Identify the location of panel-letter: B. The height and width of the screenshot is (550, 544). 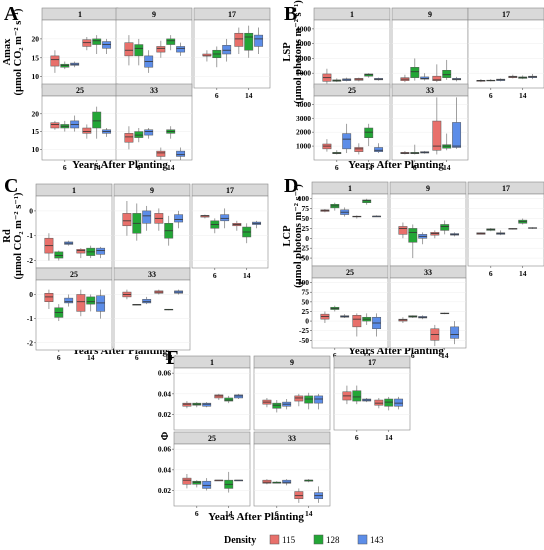
(290, 14).